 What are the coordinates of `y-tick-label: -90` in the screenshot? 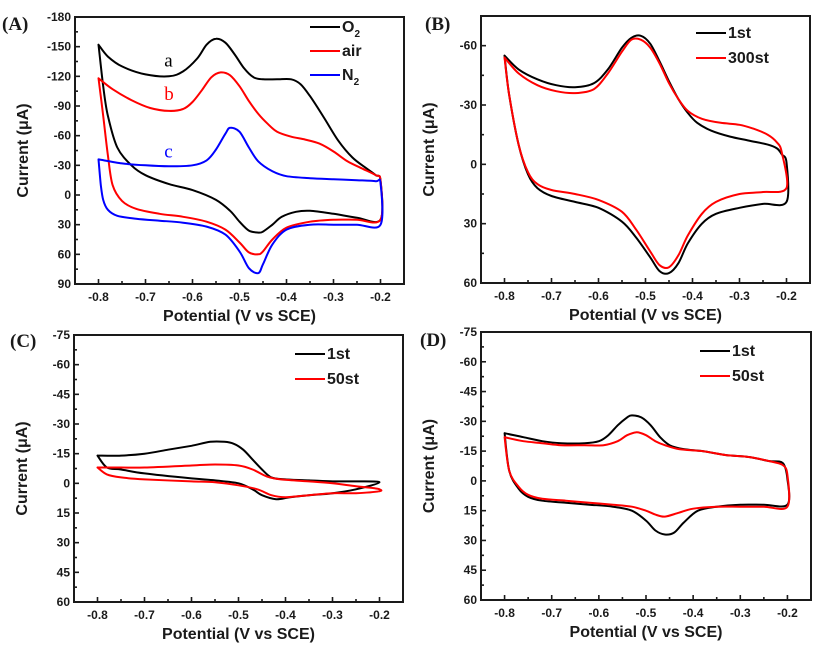 It's located at (63, 106).